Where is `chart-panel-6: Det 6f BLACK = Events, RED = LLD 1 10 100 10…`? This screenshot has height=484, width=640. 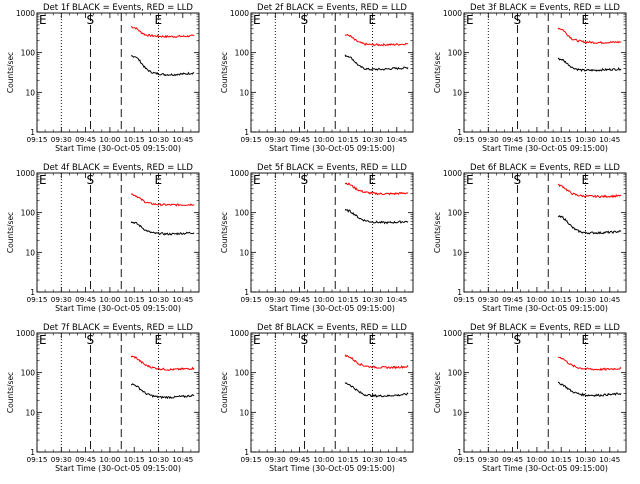 chart-panel-6: Det 6f BLACK = Events, RED = LLD 1 10 100 10… is located at coordinates (530, 238).